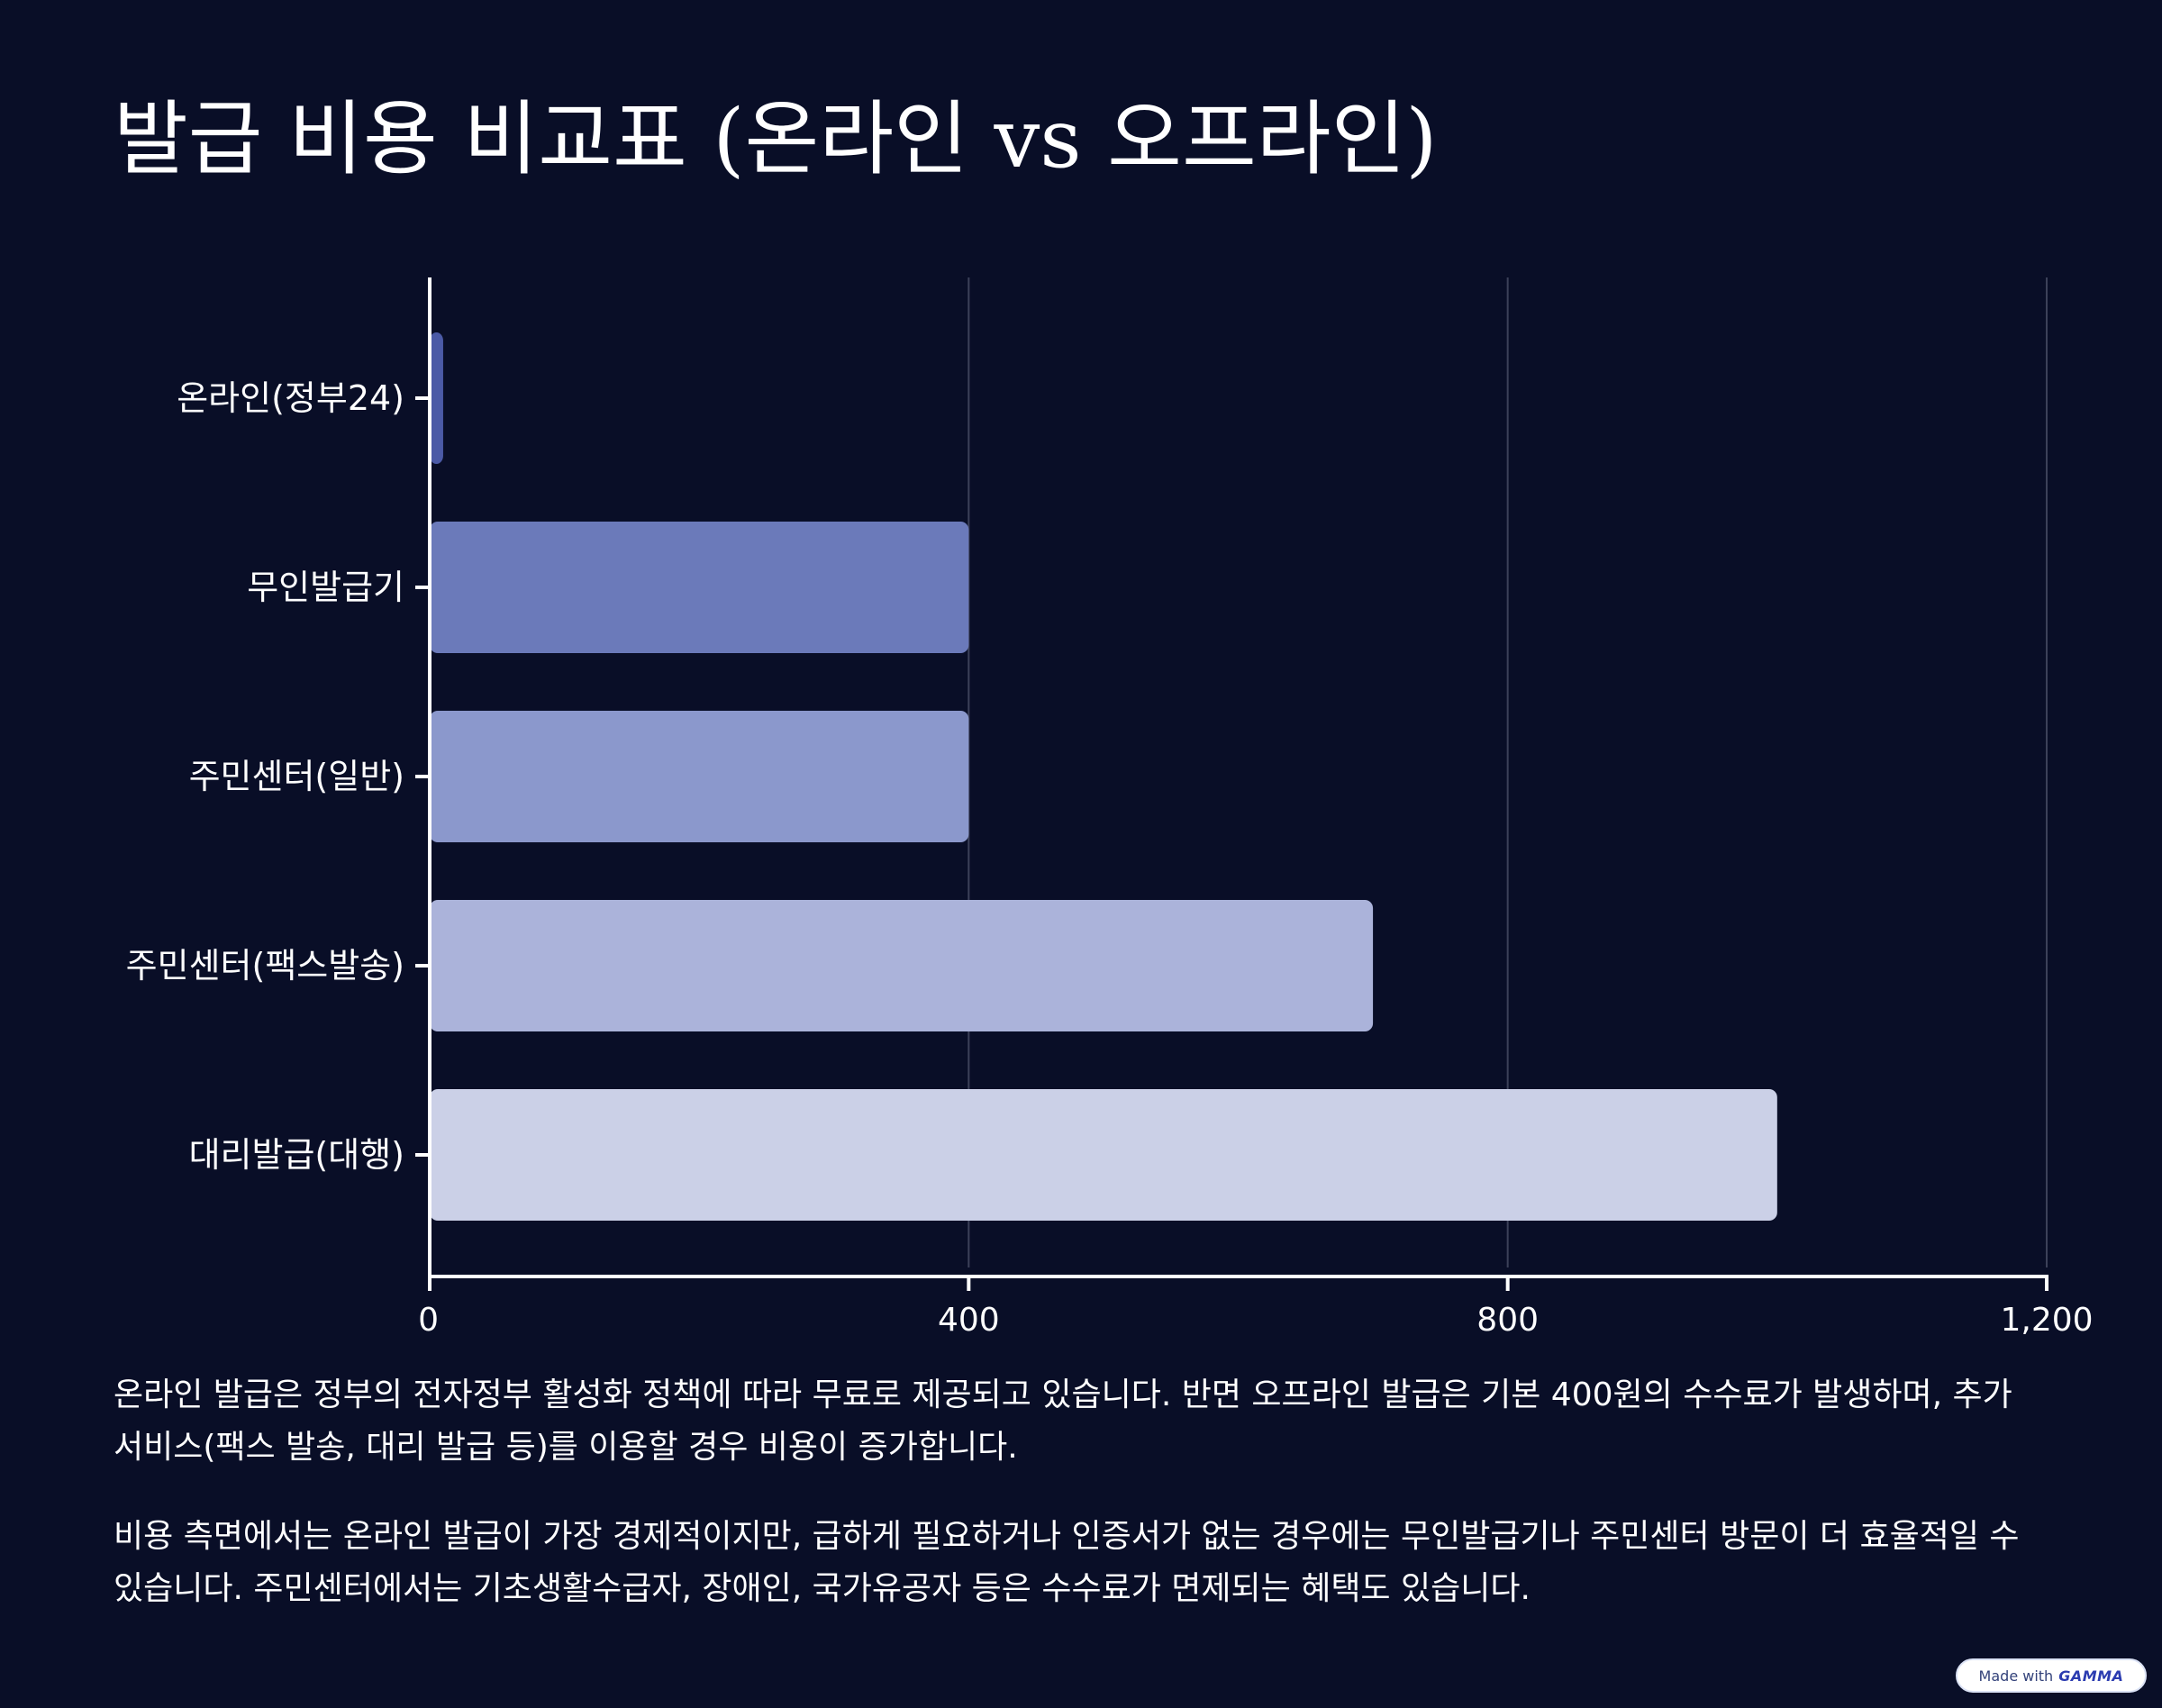 This screenshot has width=2162, height=1708. I want to click on badge-prefix: Made with, so click(2016, 1676).